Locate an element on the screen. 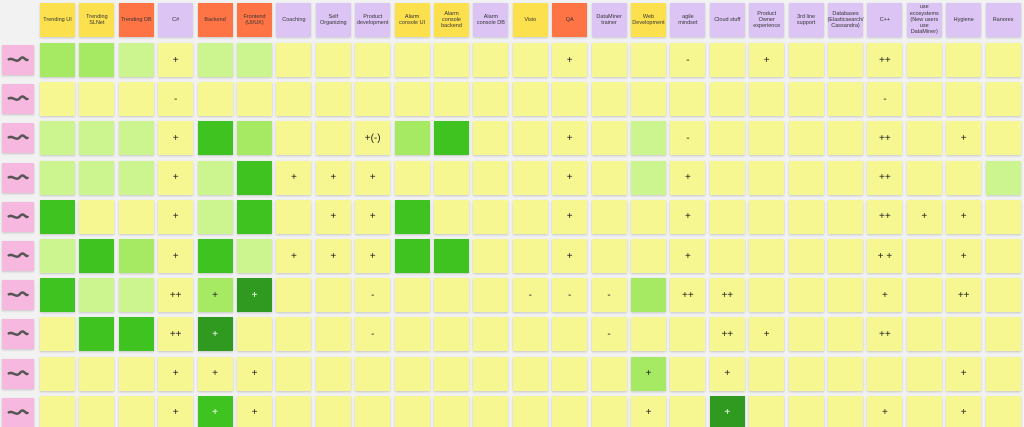 The image size is (1024, 427). column-header: Product Owner experience is located at coordinates (767, 20).